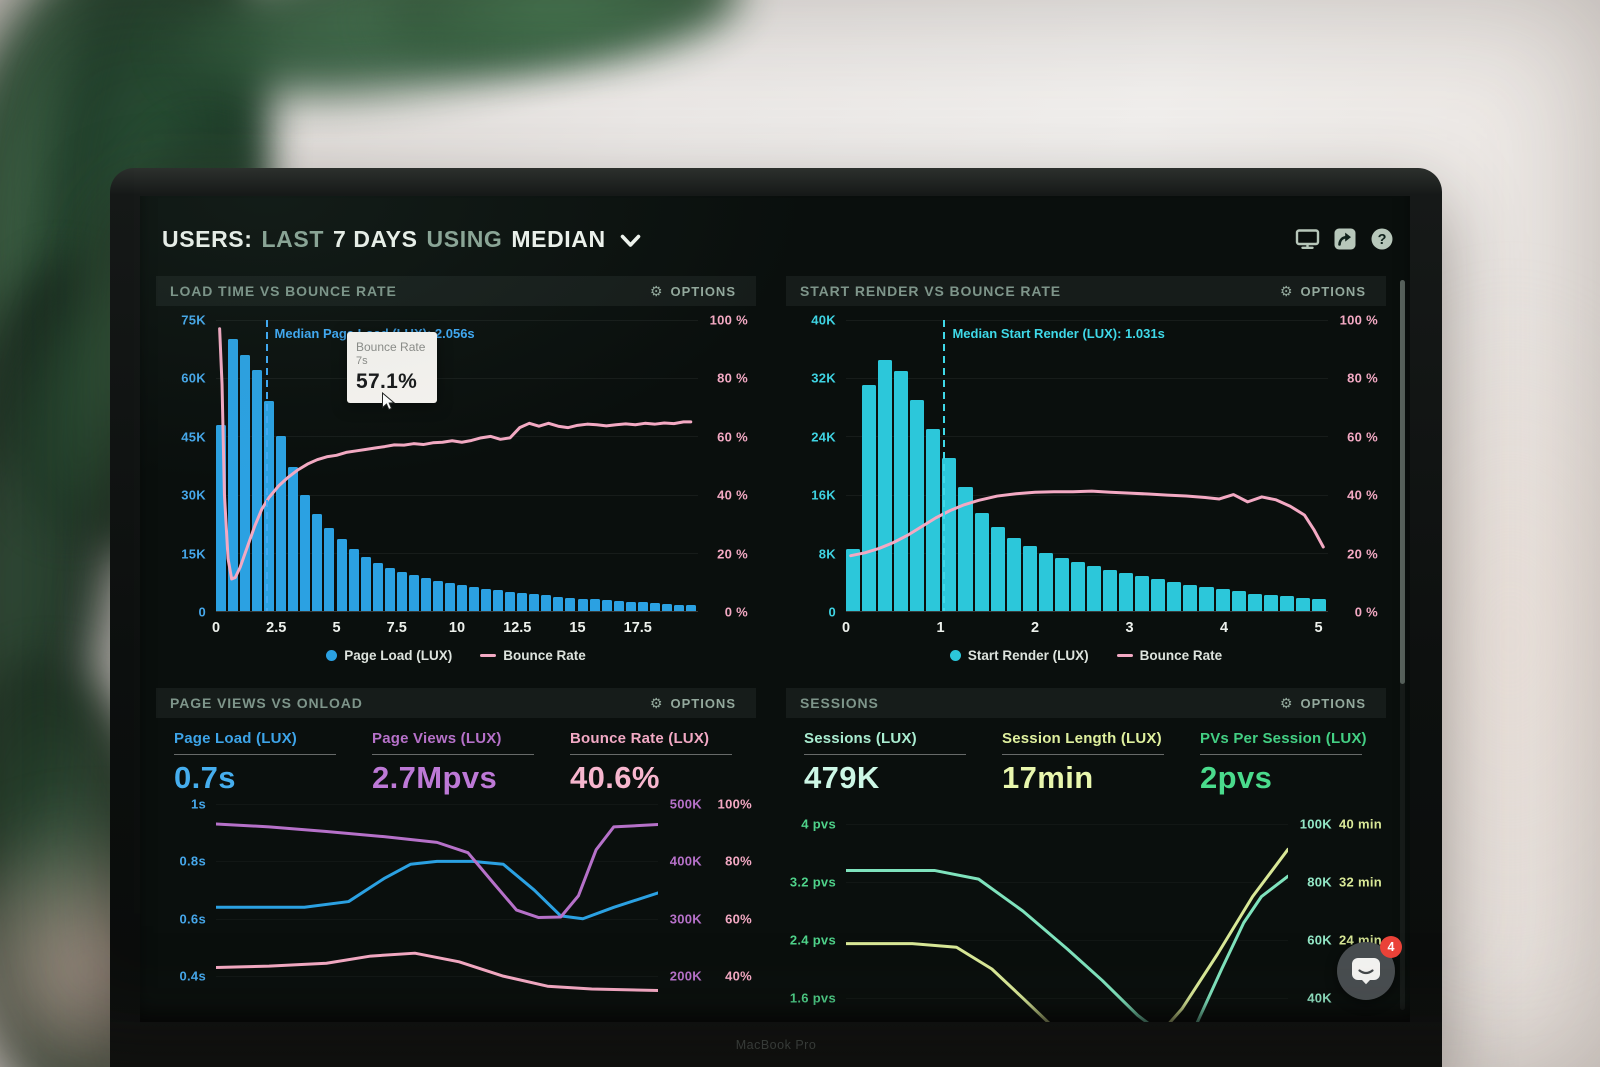 The image size is (1600, 1067). What do you see at coordinates (1360, 824) in the screenshot?
I see `axis-tick-label: 40 min` at bounding box center [1360, 824].